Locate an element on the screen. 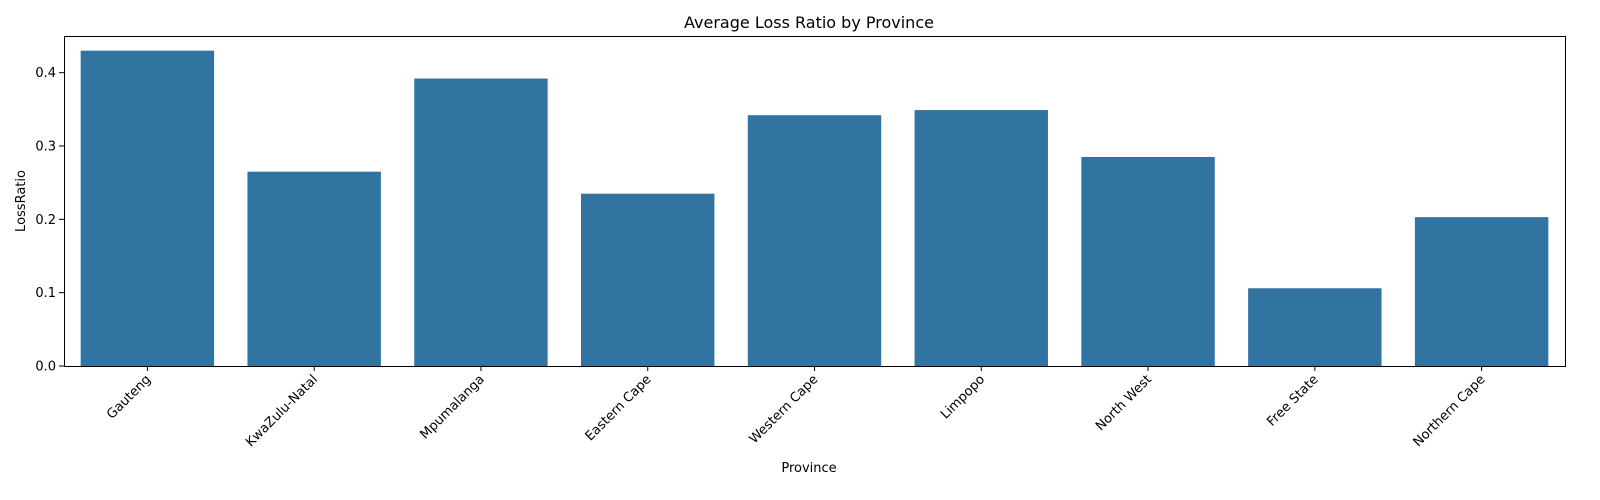 The height and width of the screenshot is (500, 1600). x-tick-label: Western Cape is located at coordinates (784, 409).